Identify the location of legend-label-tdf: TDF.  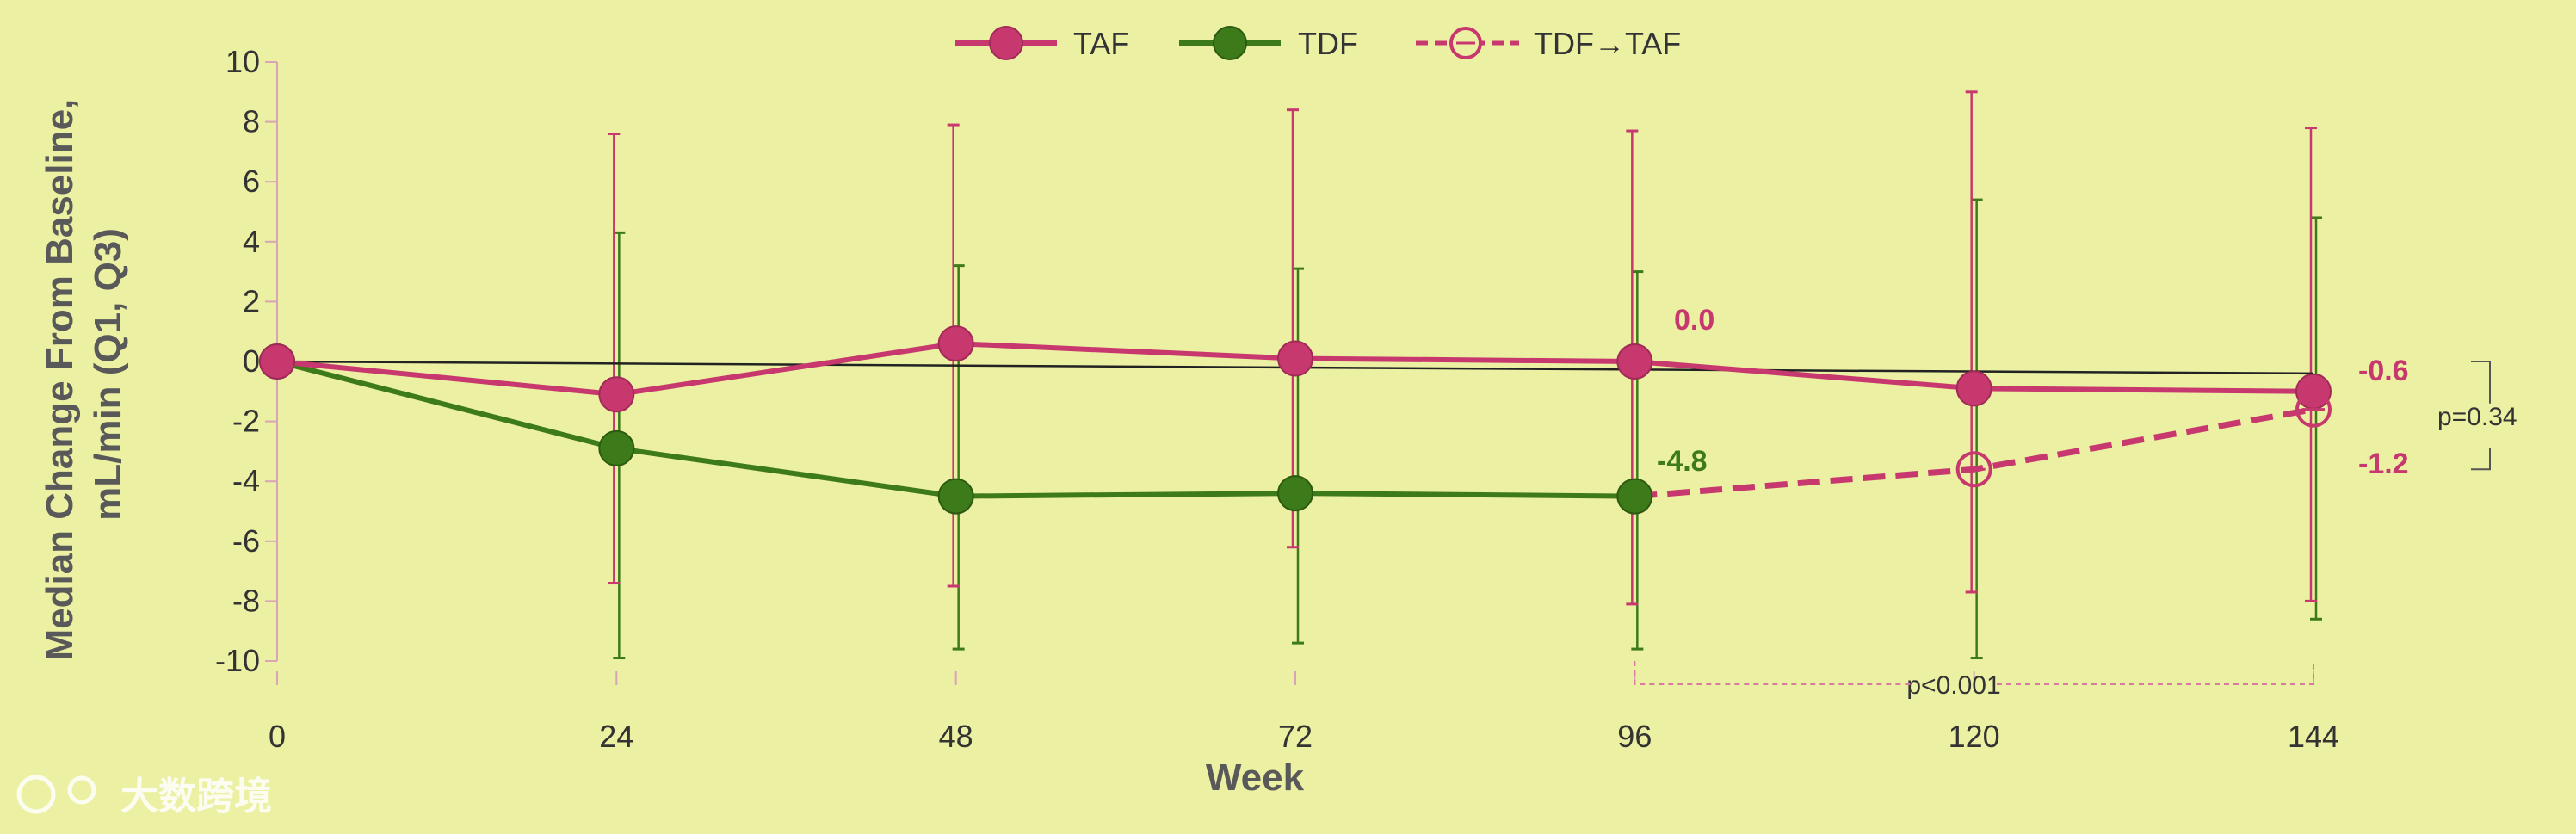
(1328, 44).